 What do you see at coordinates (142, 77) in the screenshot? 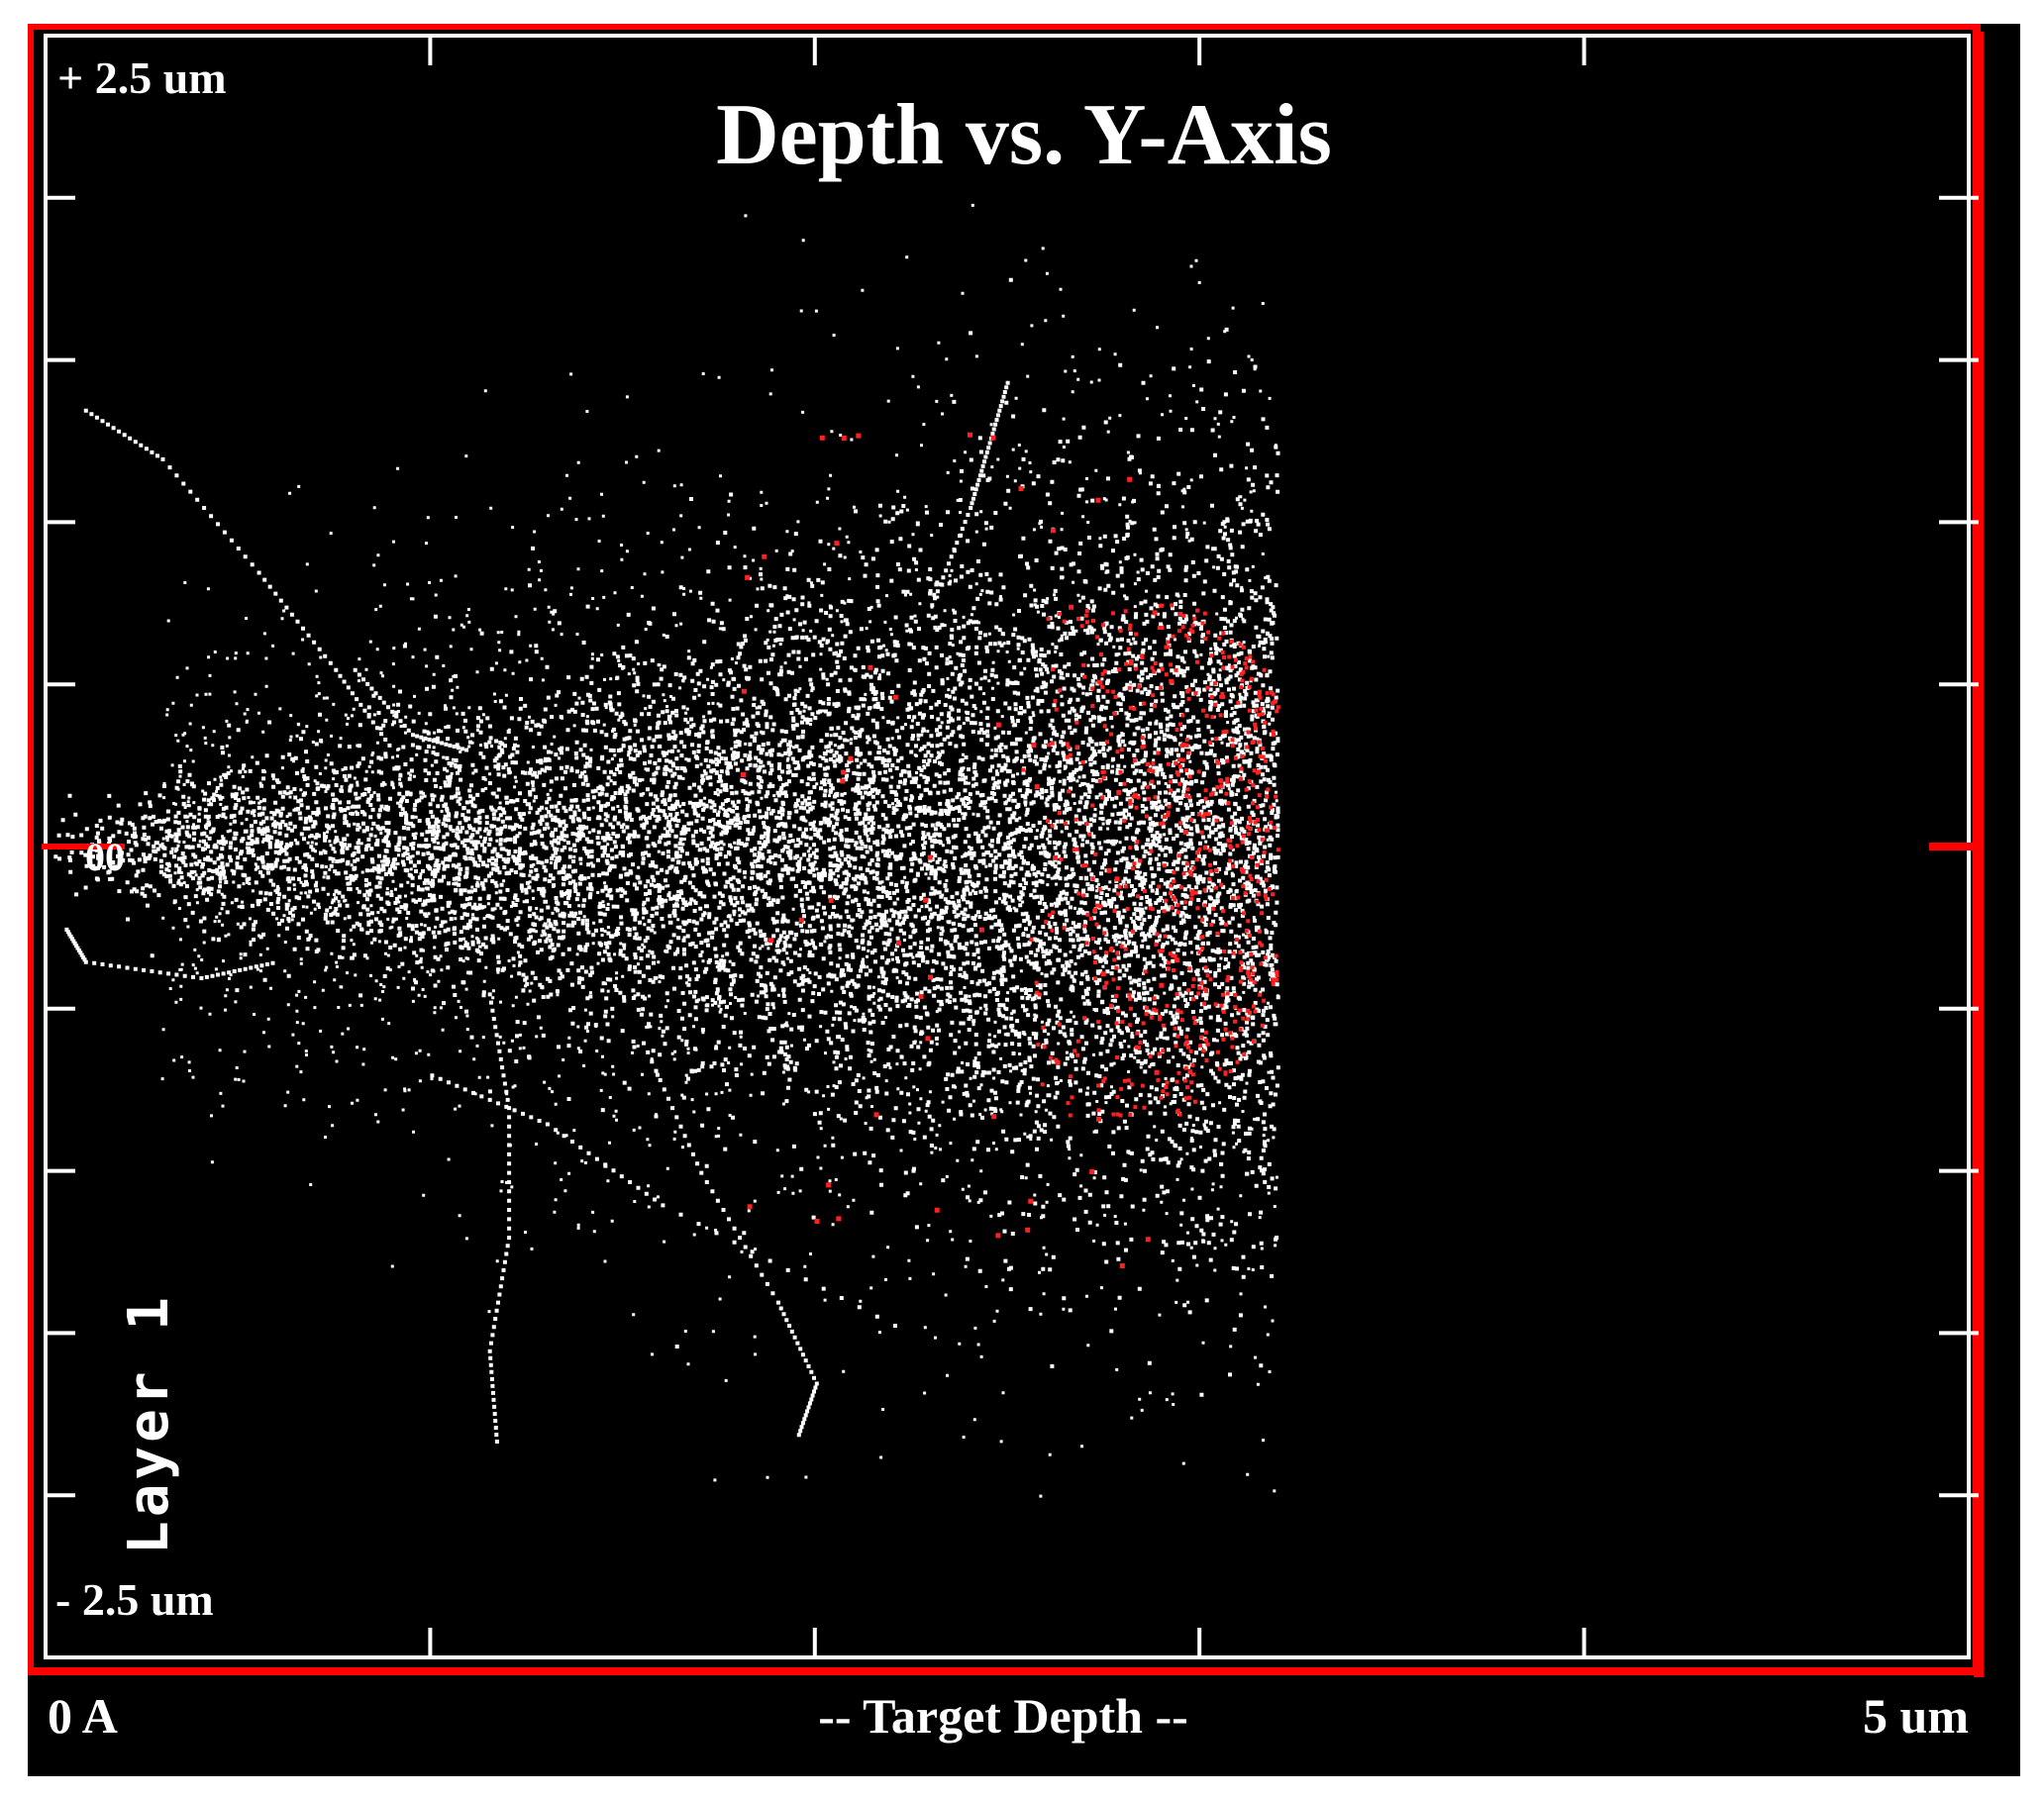
I see `y-max-label: + 2.5 um` at bounding box center [142, 77].